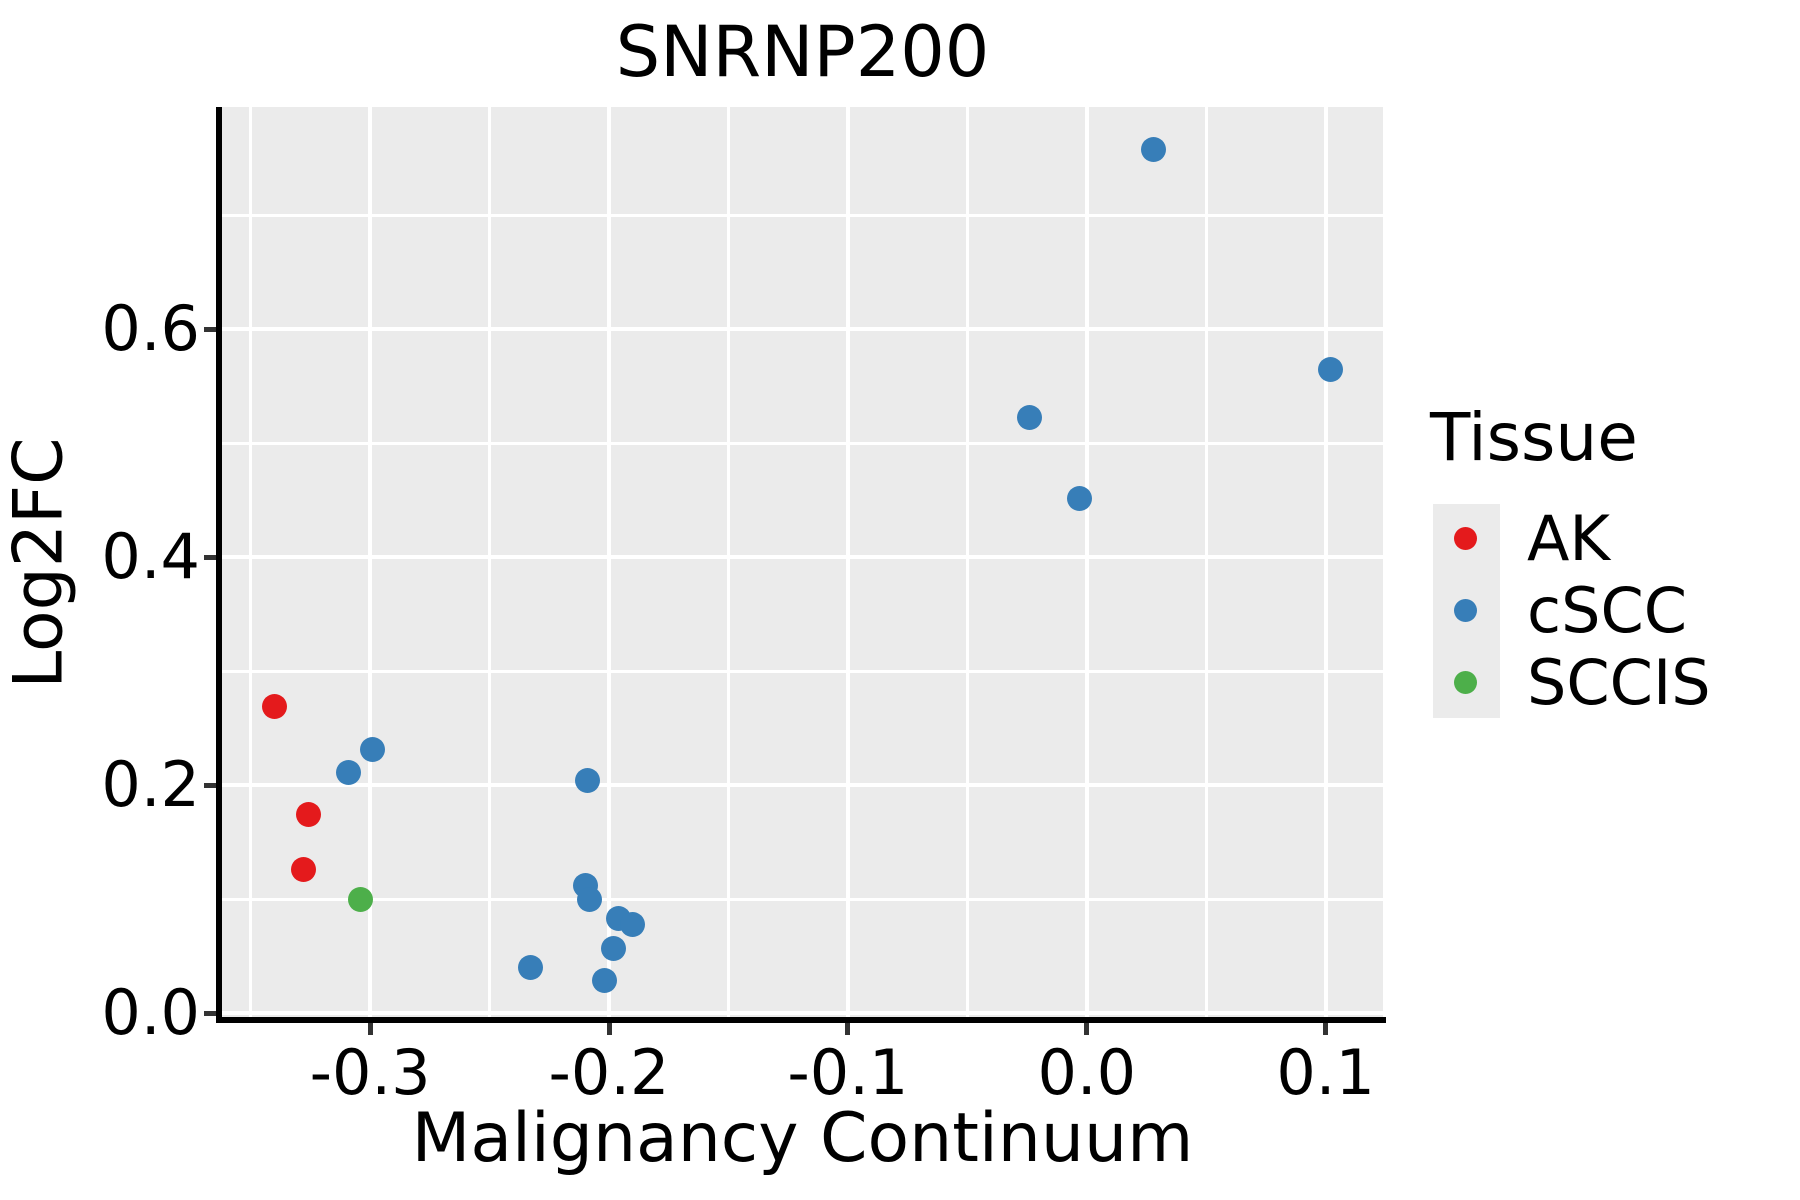 This screenshot has width=1800, height=1200. What do you see at coordinates (802, 52) in the screenshot?
I see `plot-title: SNRNP200` at bounding box center [802, 52].